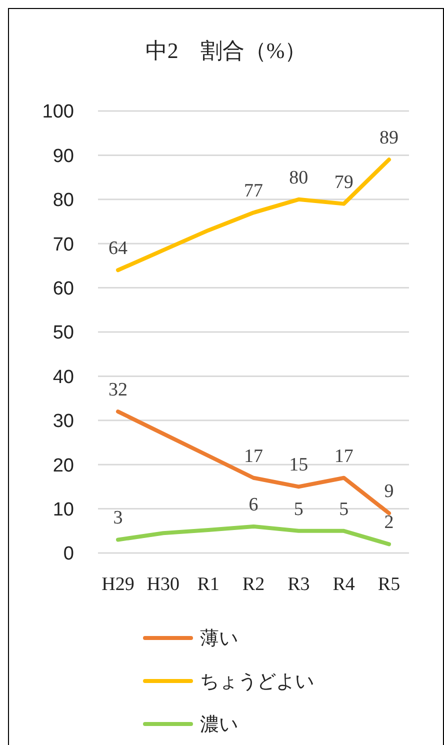 This screenshot has height=745, width=444. Describe the element at coordinates (163, 584) in the screenshot. I see `x-tick-label: H30` at that location.